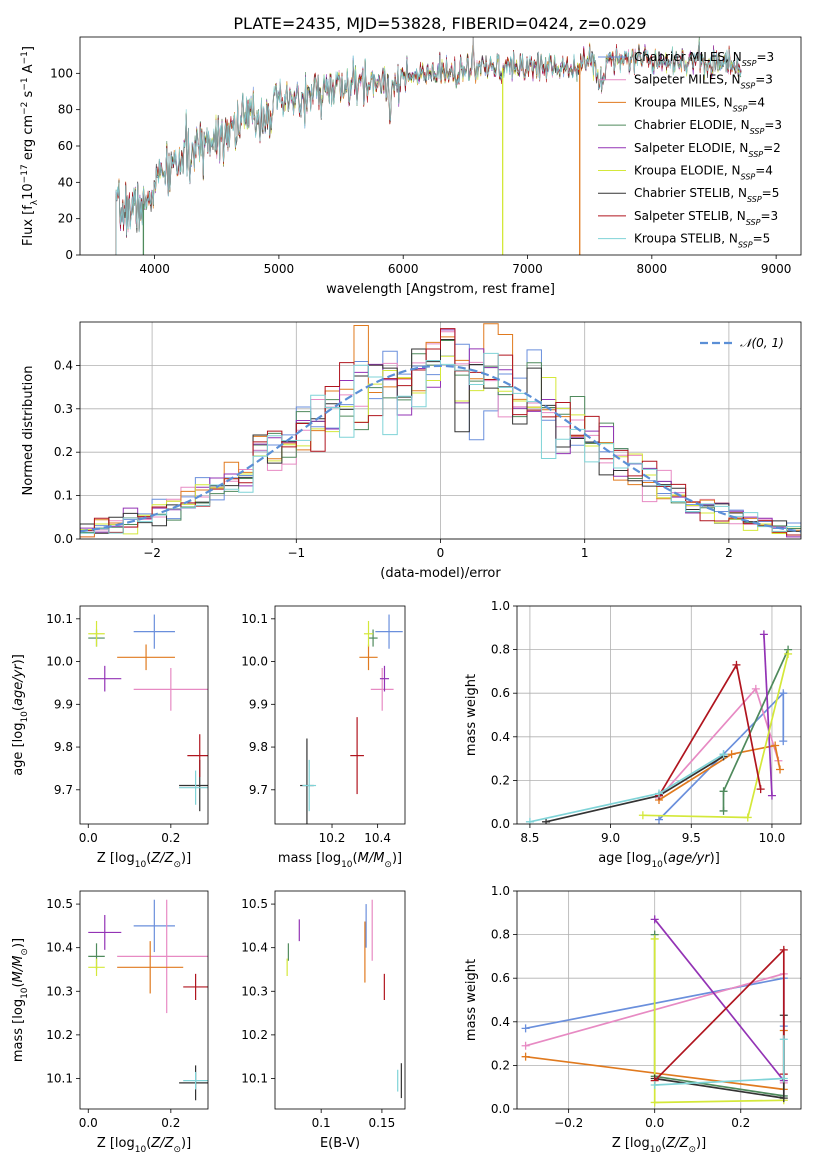  I want to click on weight-point-kroupa_elodie, so click(654, 1102).